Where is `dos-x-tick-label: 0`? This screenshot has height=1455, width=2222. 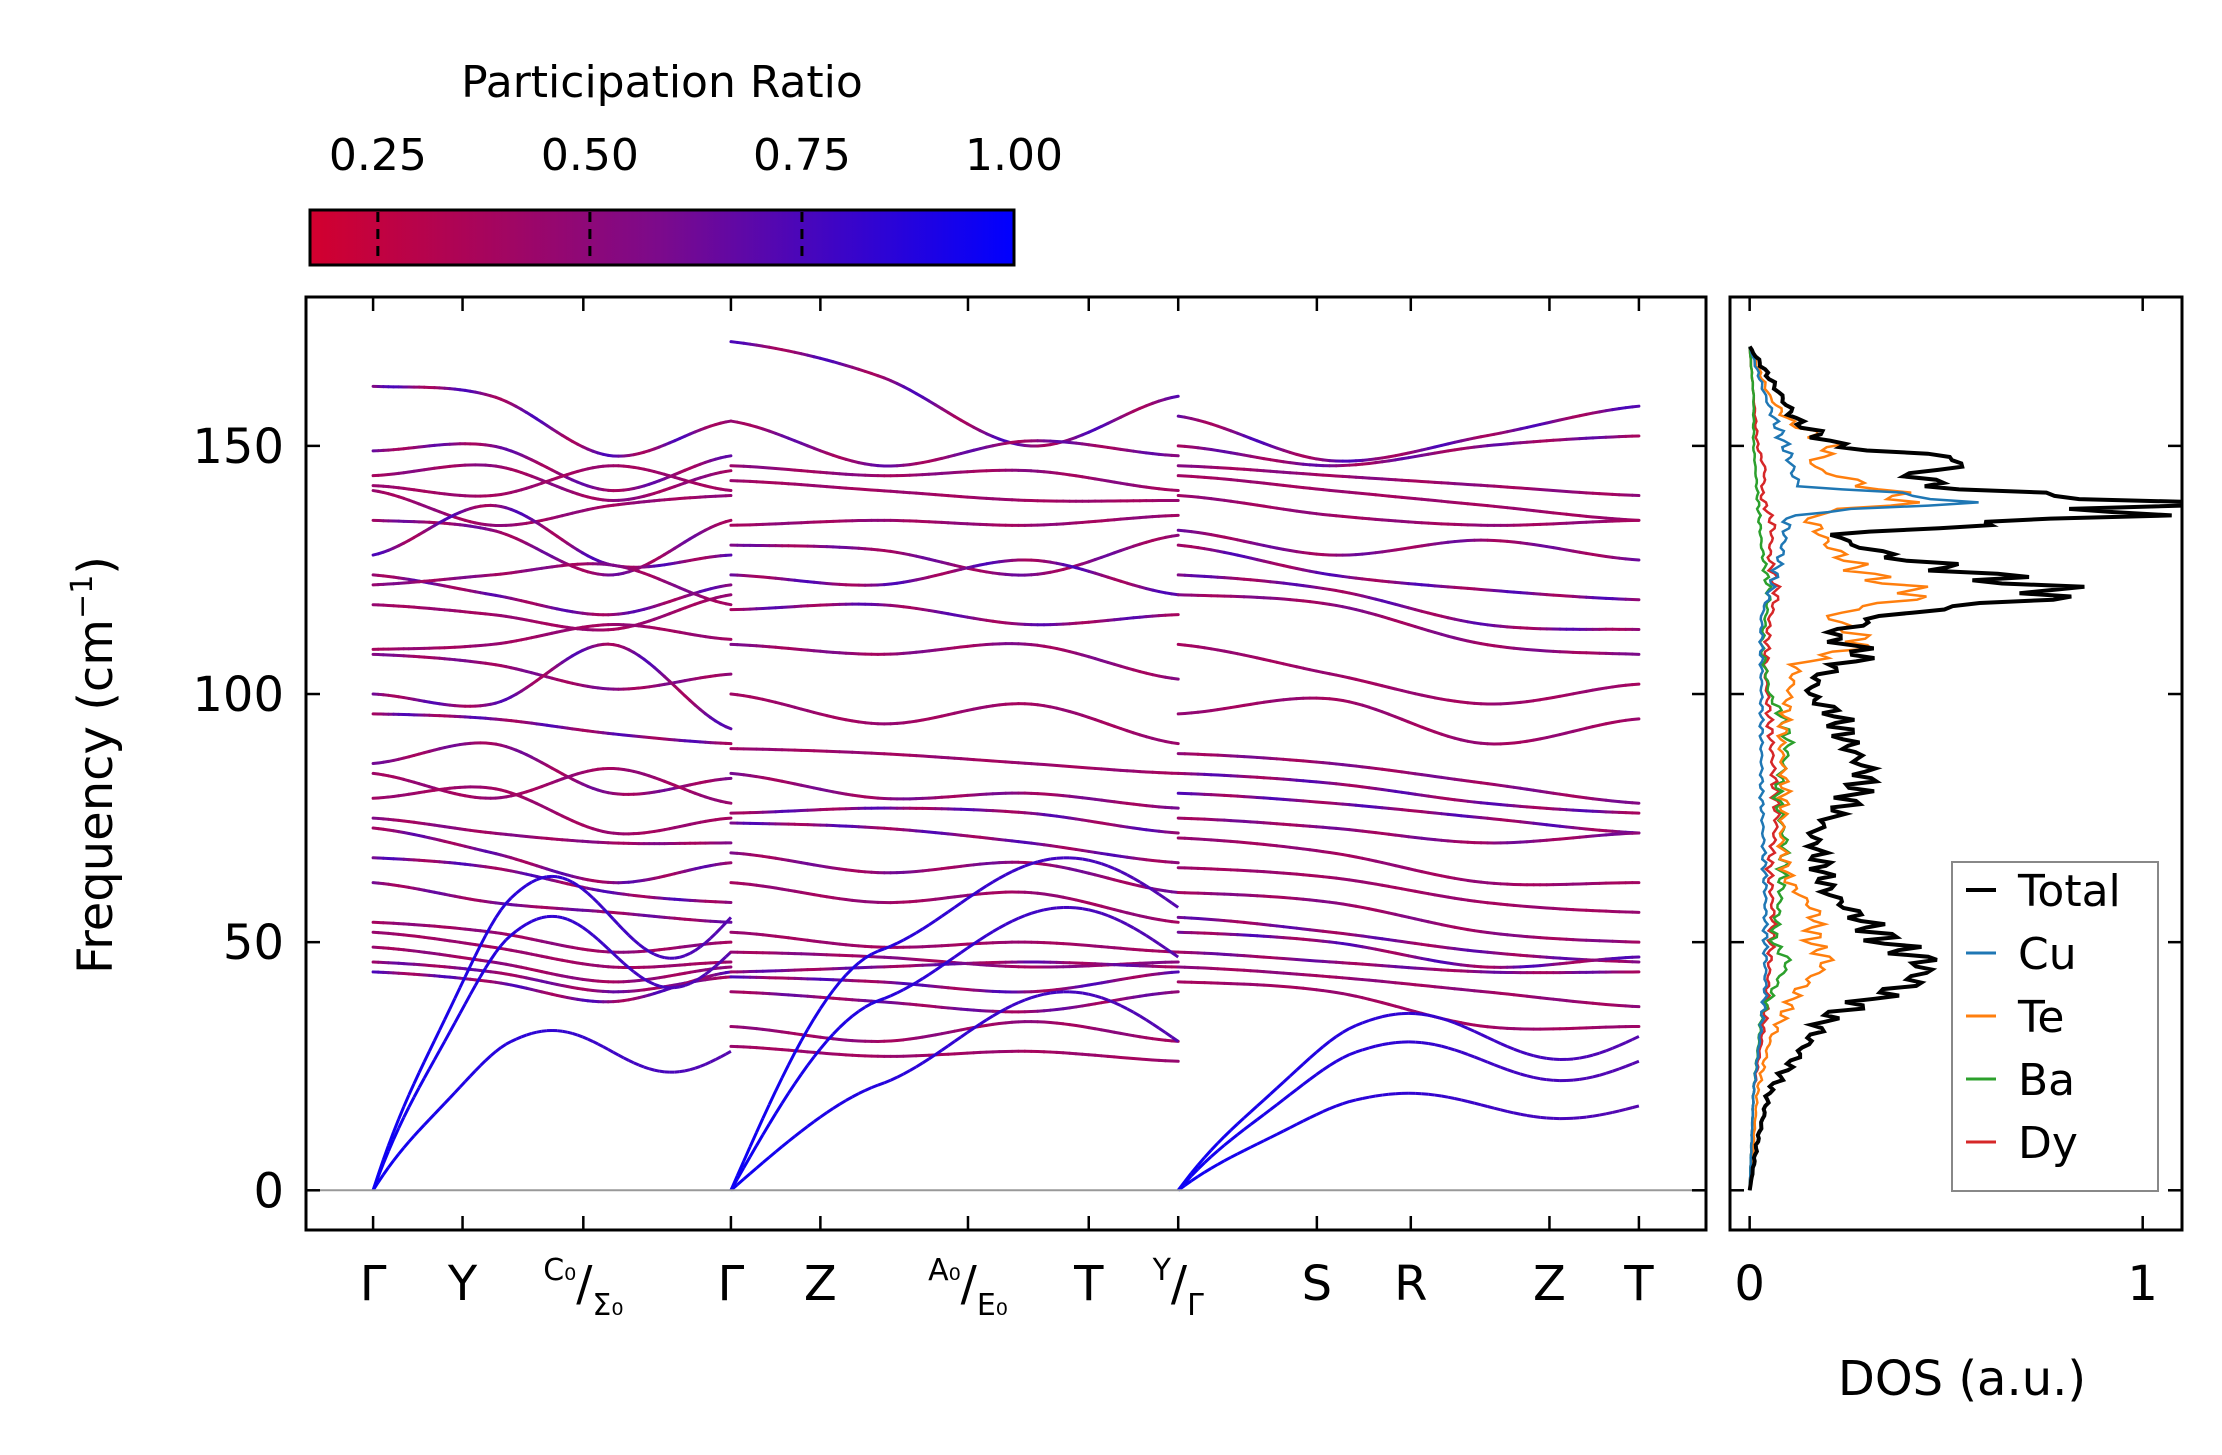
dos-x-tick-label: 0 is located at coordinates (1749, 1284).